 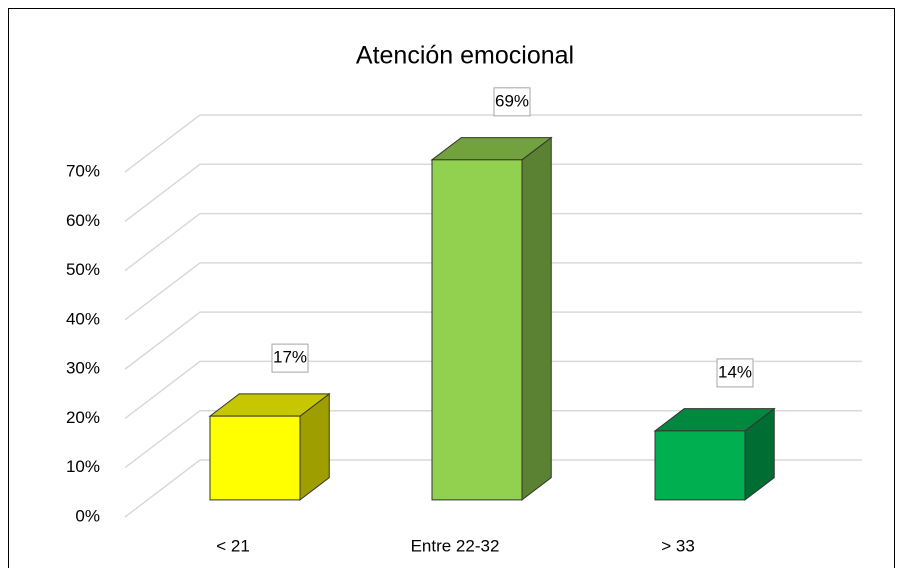 What do you see at coordinates (83, 318) in the screenshot?
I see `y-tick-label: 40%` at bounding box center [83, 318].